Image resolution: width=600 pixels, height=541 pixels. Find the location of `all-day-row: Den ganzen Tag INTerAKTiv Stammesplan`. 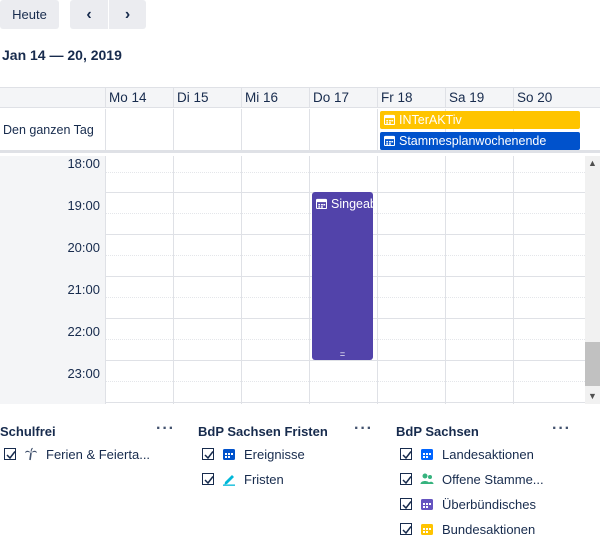

all-day-row: Den ganzen Tag INTerAKTiv Stammesplan is located at coordinates (300, 131).